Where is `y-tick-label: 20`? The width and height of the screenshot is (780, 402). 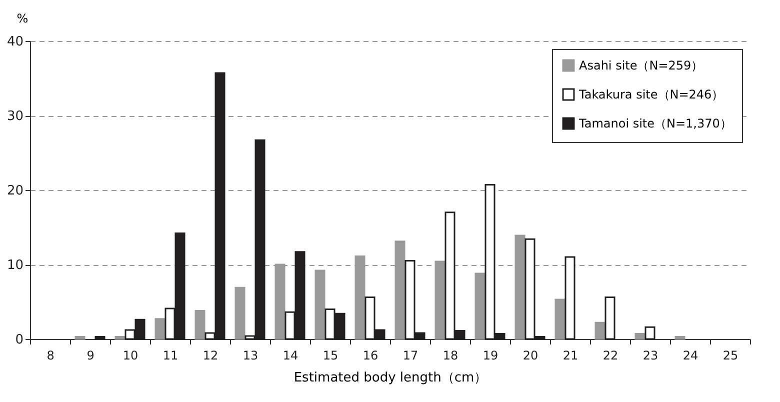
y-tick-label: 20 is located at coordinates (15, 191).